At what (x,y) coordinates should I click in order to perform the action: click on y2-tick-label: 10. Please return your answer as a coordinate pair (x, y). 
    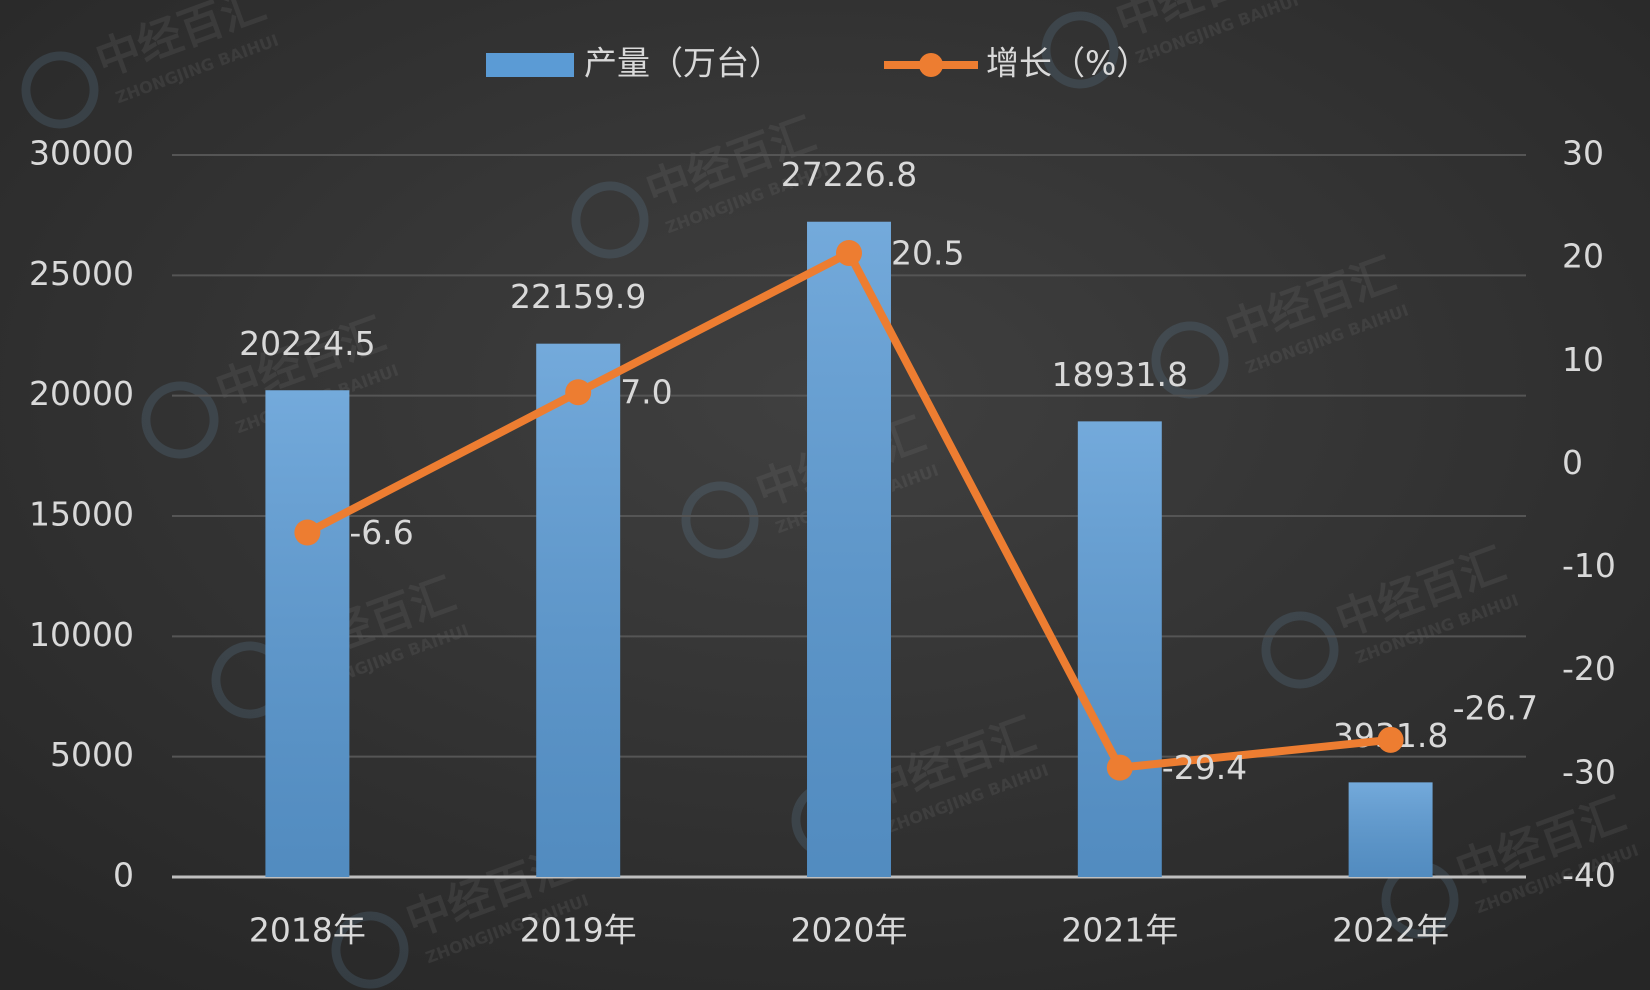
    Looking at the image, I should click on (1583, 359).